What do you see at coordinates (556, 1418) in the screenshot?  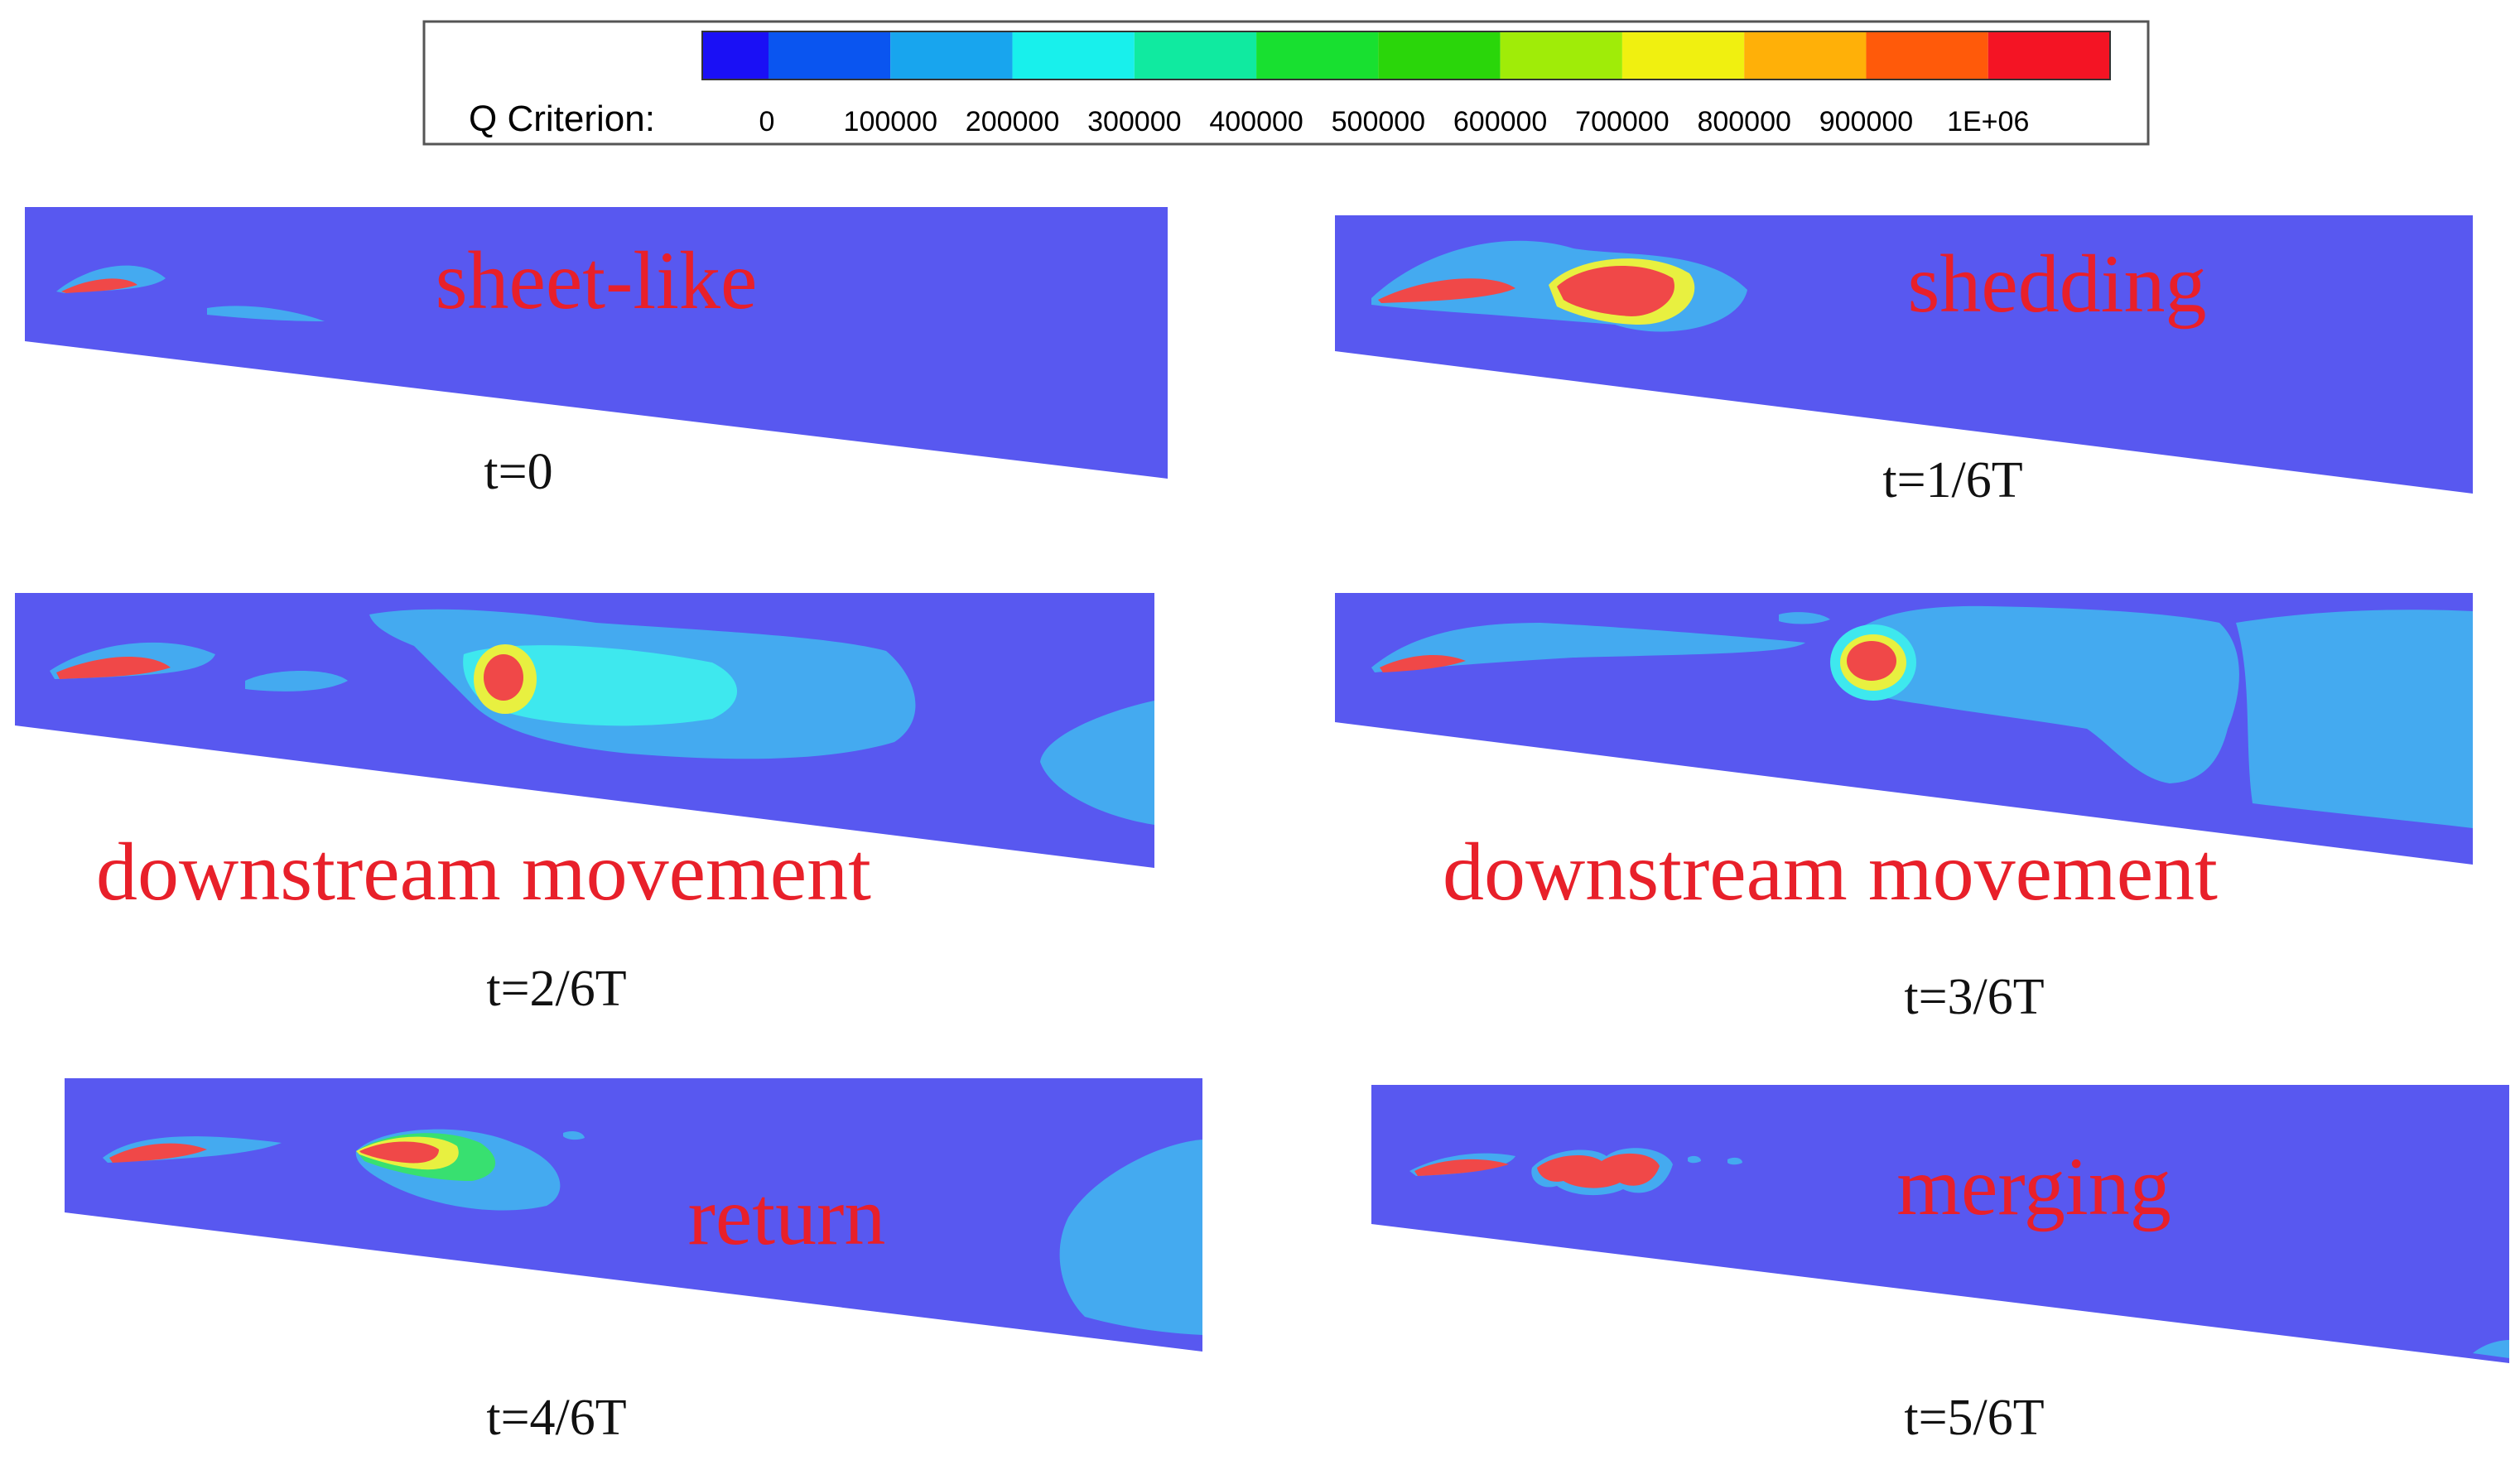 I see `time-label: t=4/6T` at bounding box center [556, 1418].